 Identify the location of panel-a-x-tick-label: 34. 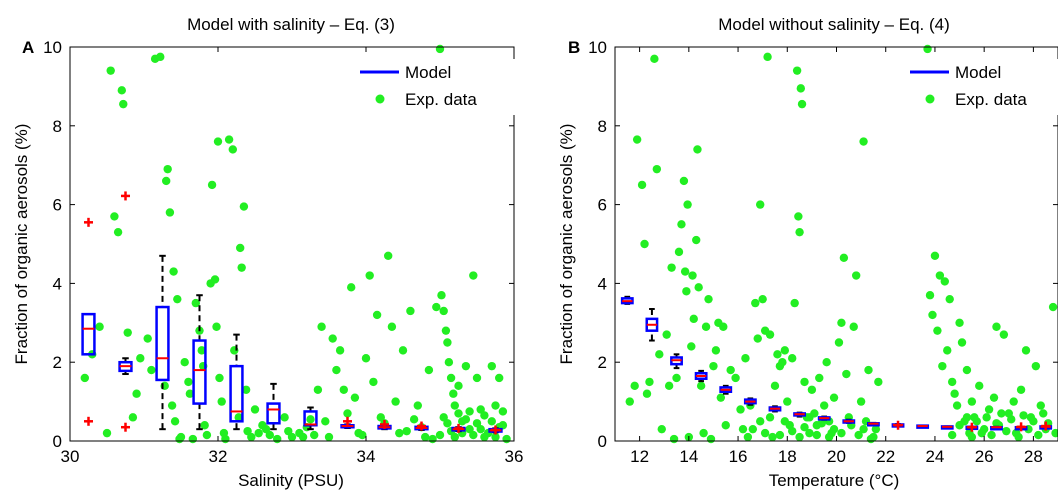
(366, 456).